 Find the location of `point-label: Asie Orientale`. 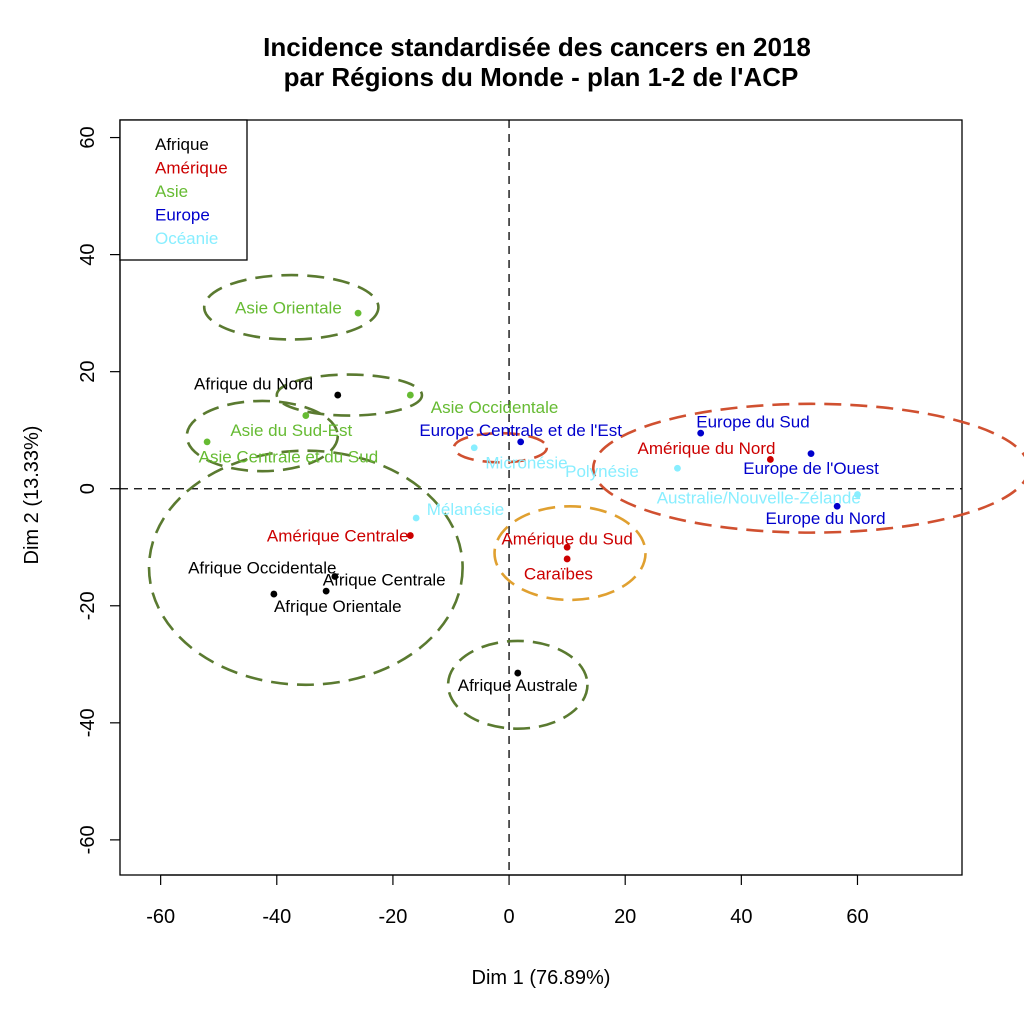

point-label: Asie Orientale is located at coordinates (288, 307).